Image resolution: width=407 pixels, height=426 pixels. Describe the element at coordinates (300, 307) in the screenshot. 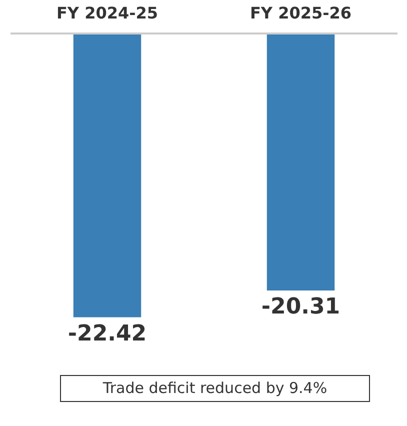

I see `data-label: -20.31` at that location.